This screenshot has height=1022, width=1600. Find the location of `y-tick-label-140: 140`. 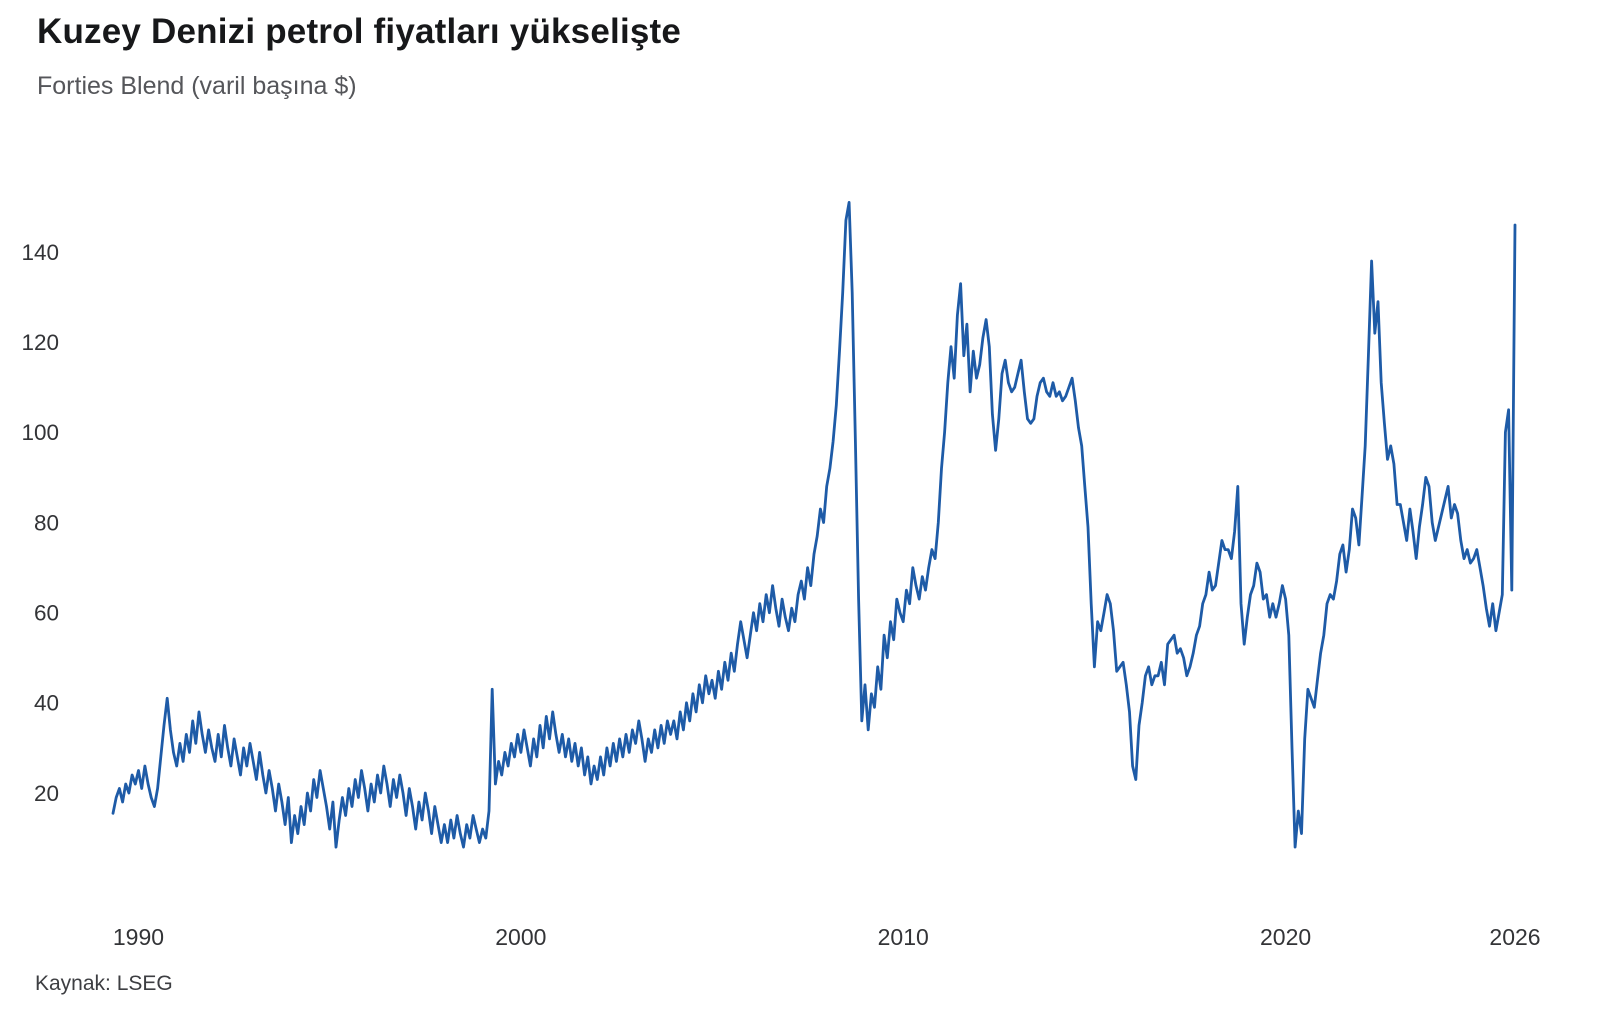

y-tick-label-140: 140 is located at coordinates (40, 252).